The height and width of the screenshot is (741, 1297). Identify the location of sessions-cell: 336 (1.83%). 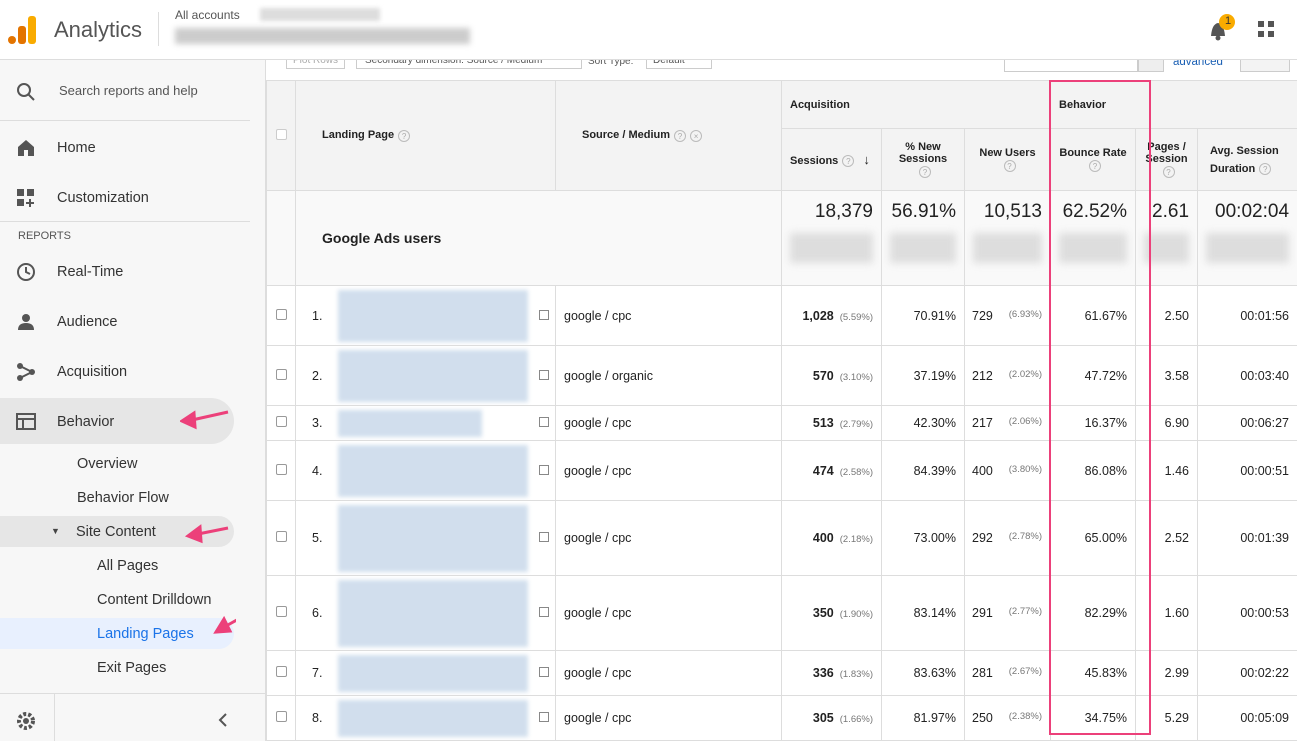
(831, 673).